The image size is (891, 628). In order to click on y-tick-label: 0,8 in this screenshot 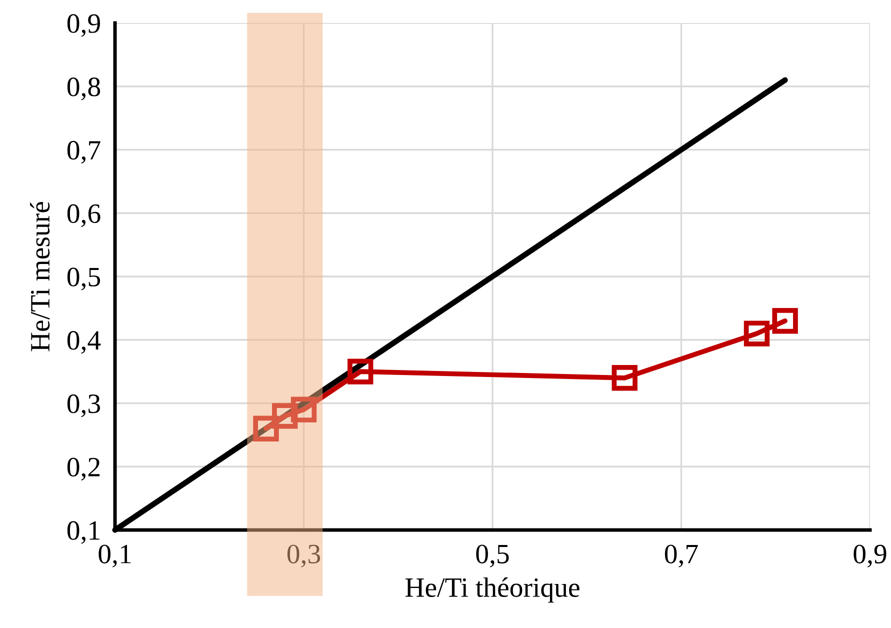, I will do `click(83, 89)`.